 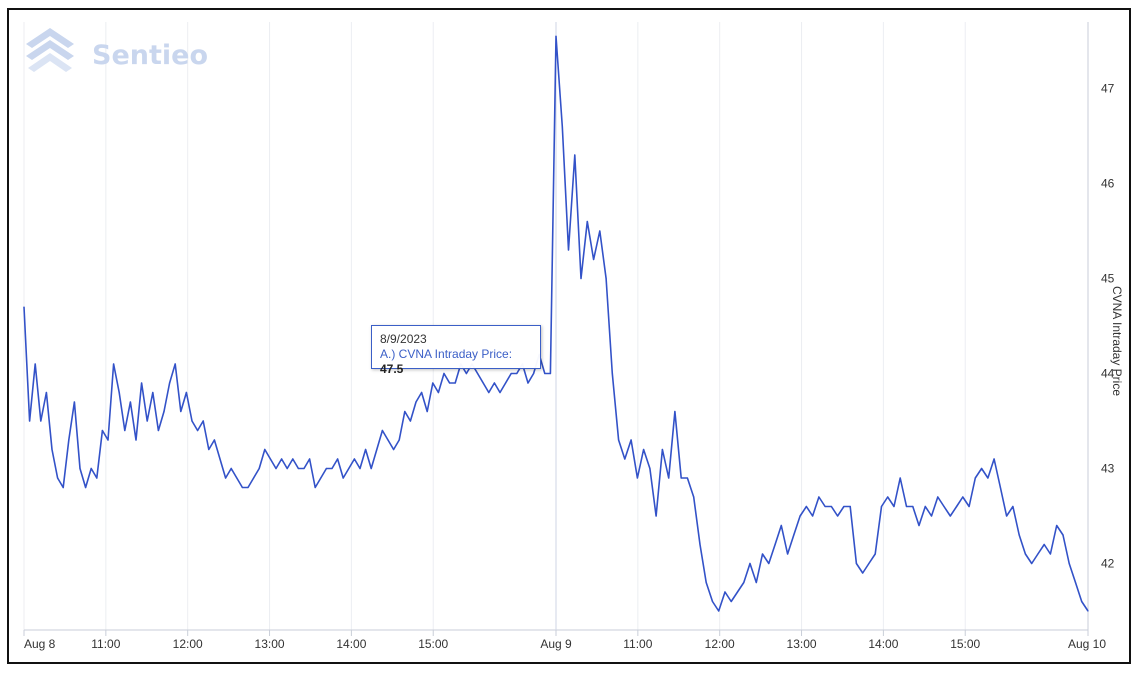 What do you see at coordinates (1108, 184) in the screenshot?
I see `y-tick-label: 46` at bounding box center [1108, 184].